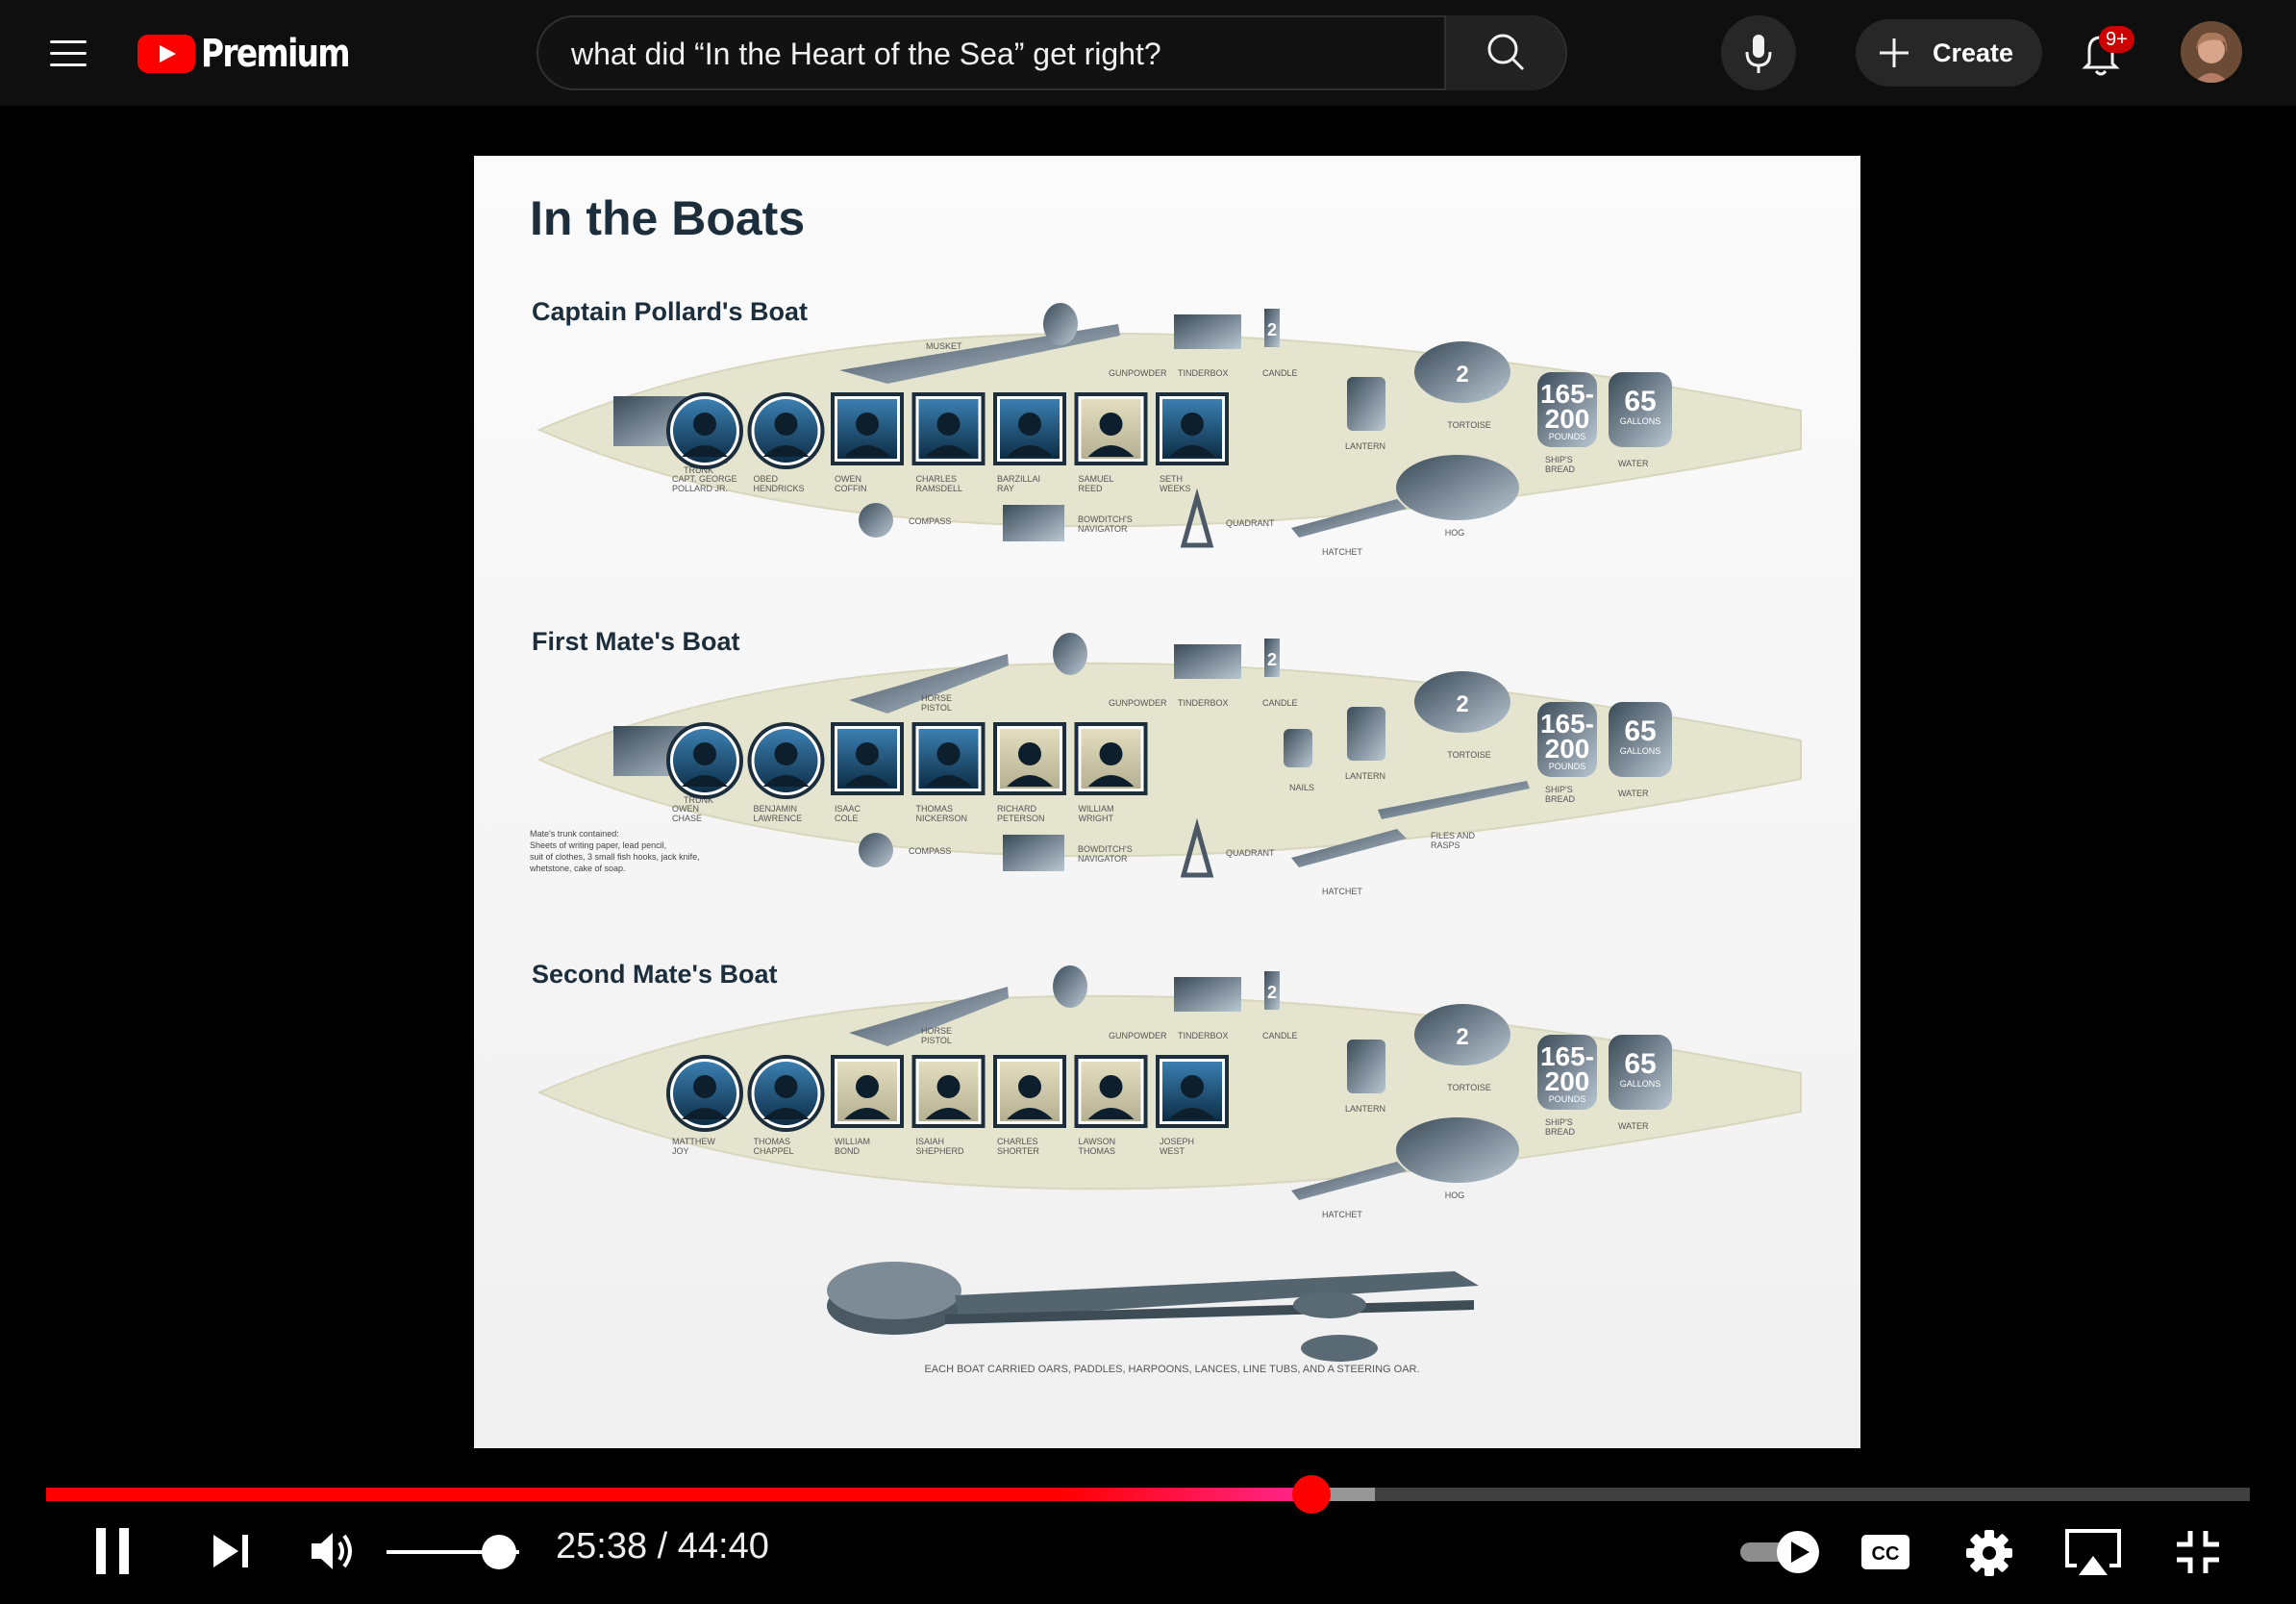  I want to click on bread-label-line1: SHIP'S, so click(1559, 1122).